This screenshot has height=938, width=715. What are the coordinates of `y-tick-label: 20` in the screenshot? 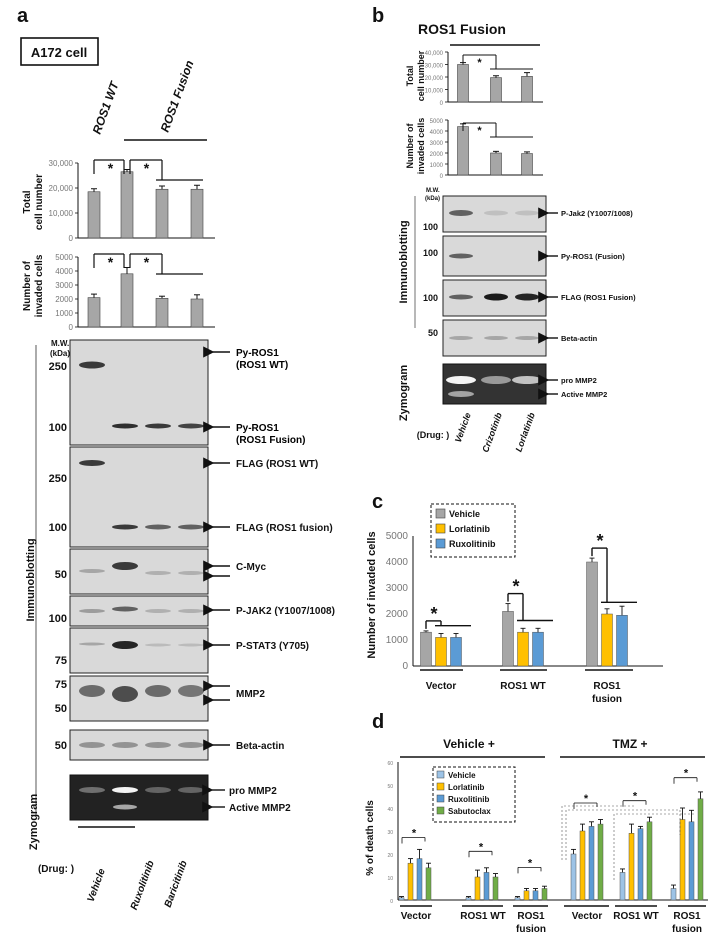 It's located at (390, 856).